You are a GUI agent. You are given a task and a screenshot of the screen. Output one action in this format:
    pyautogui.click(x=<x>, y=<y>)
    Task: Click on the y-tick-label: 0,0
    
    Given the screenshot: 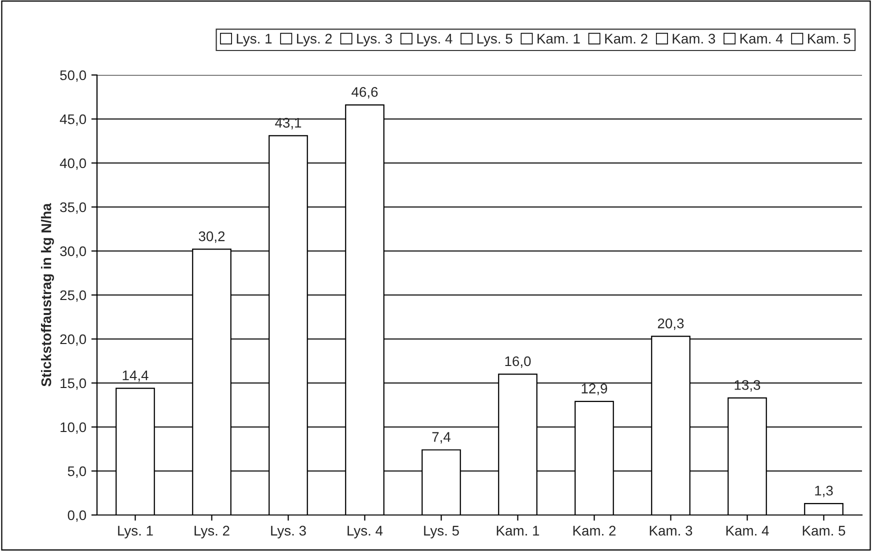 What is the action you would take?
    pyautogui.click(x=77, y=516)
    